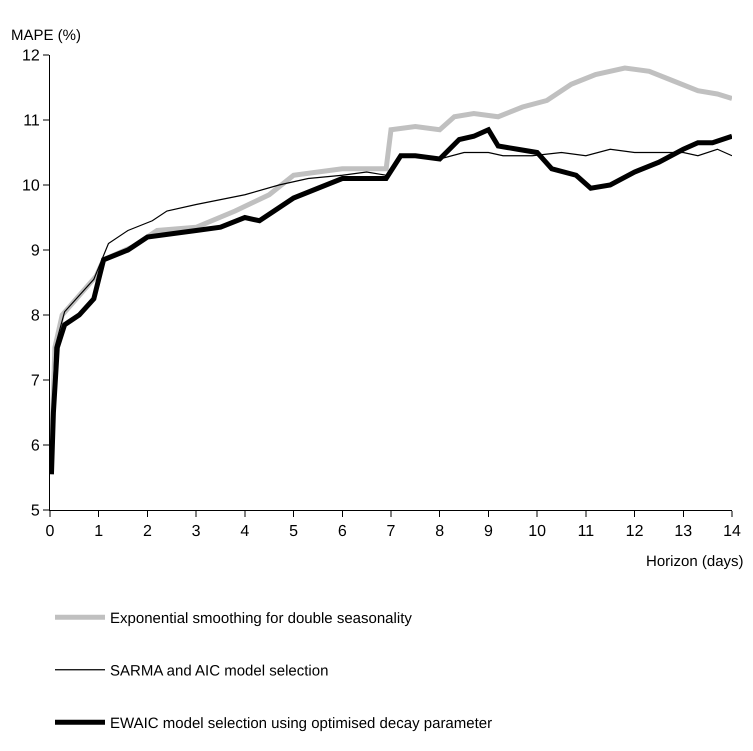  Describe the element at coordinates (261, 619) in the screenshot. I see `legend-label: Exponential smoothing for double seasonality` at that location.